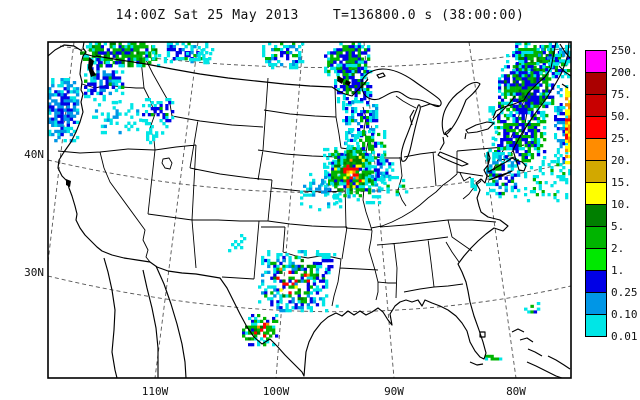  What do you see at coordinates (621, 116) in the screenshot?
I see `colorbar-label-50_: 50.` at bounding box center [621, 116].